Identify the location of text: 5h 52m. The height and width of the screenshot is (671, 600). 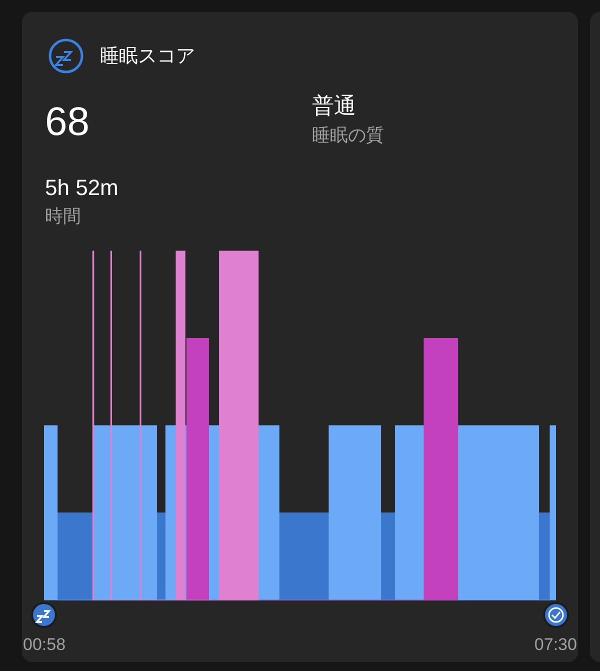
(81, 187).